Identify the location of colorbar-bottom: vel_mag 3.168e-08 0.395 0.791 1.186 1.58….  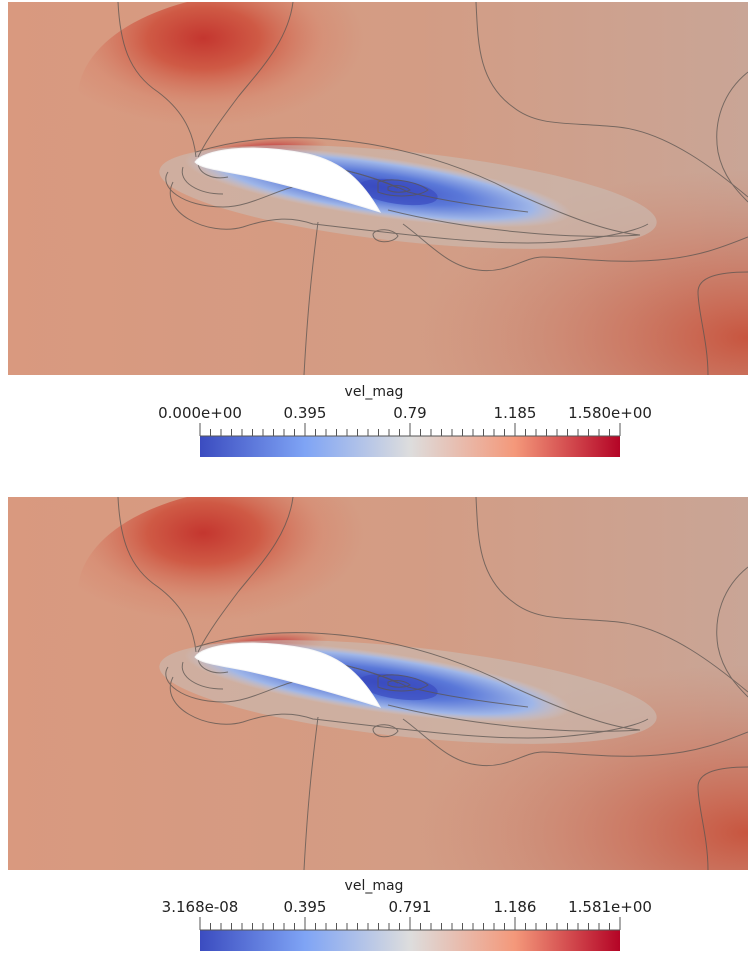
(374, 914).